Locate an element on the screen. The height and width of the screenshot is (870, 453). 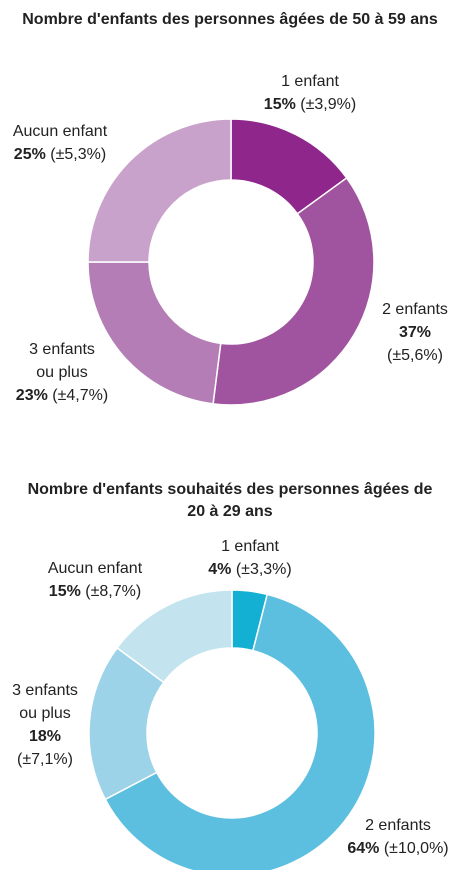
slice-label: 2 enfants 37% (±5,6%) is located at coordinates (414, 332).